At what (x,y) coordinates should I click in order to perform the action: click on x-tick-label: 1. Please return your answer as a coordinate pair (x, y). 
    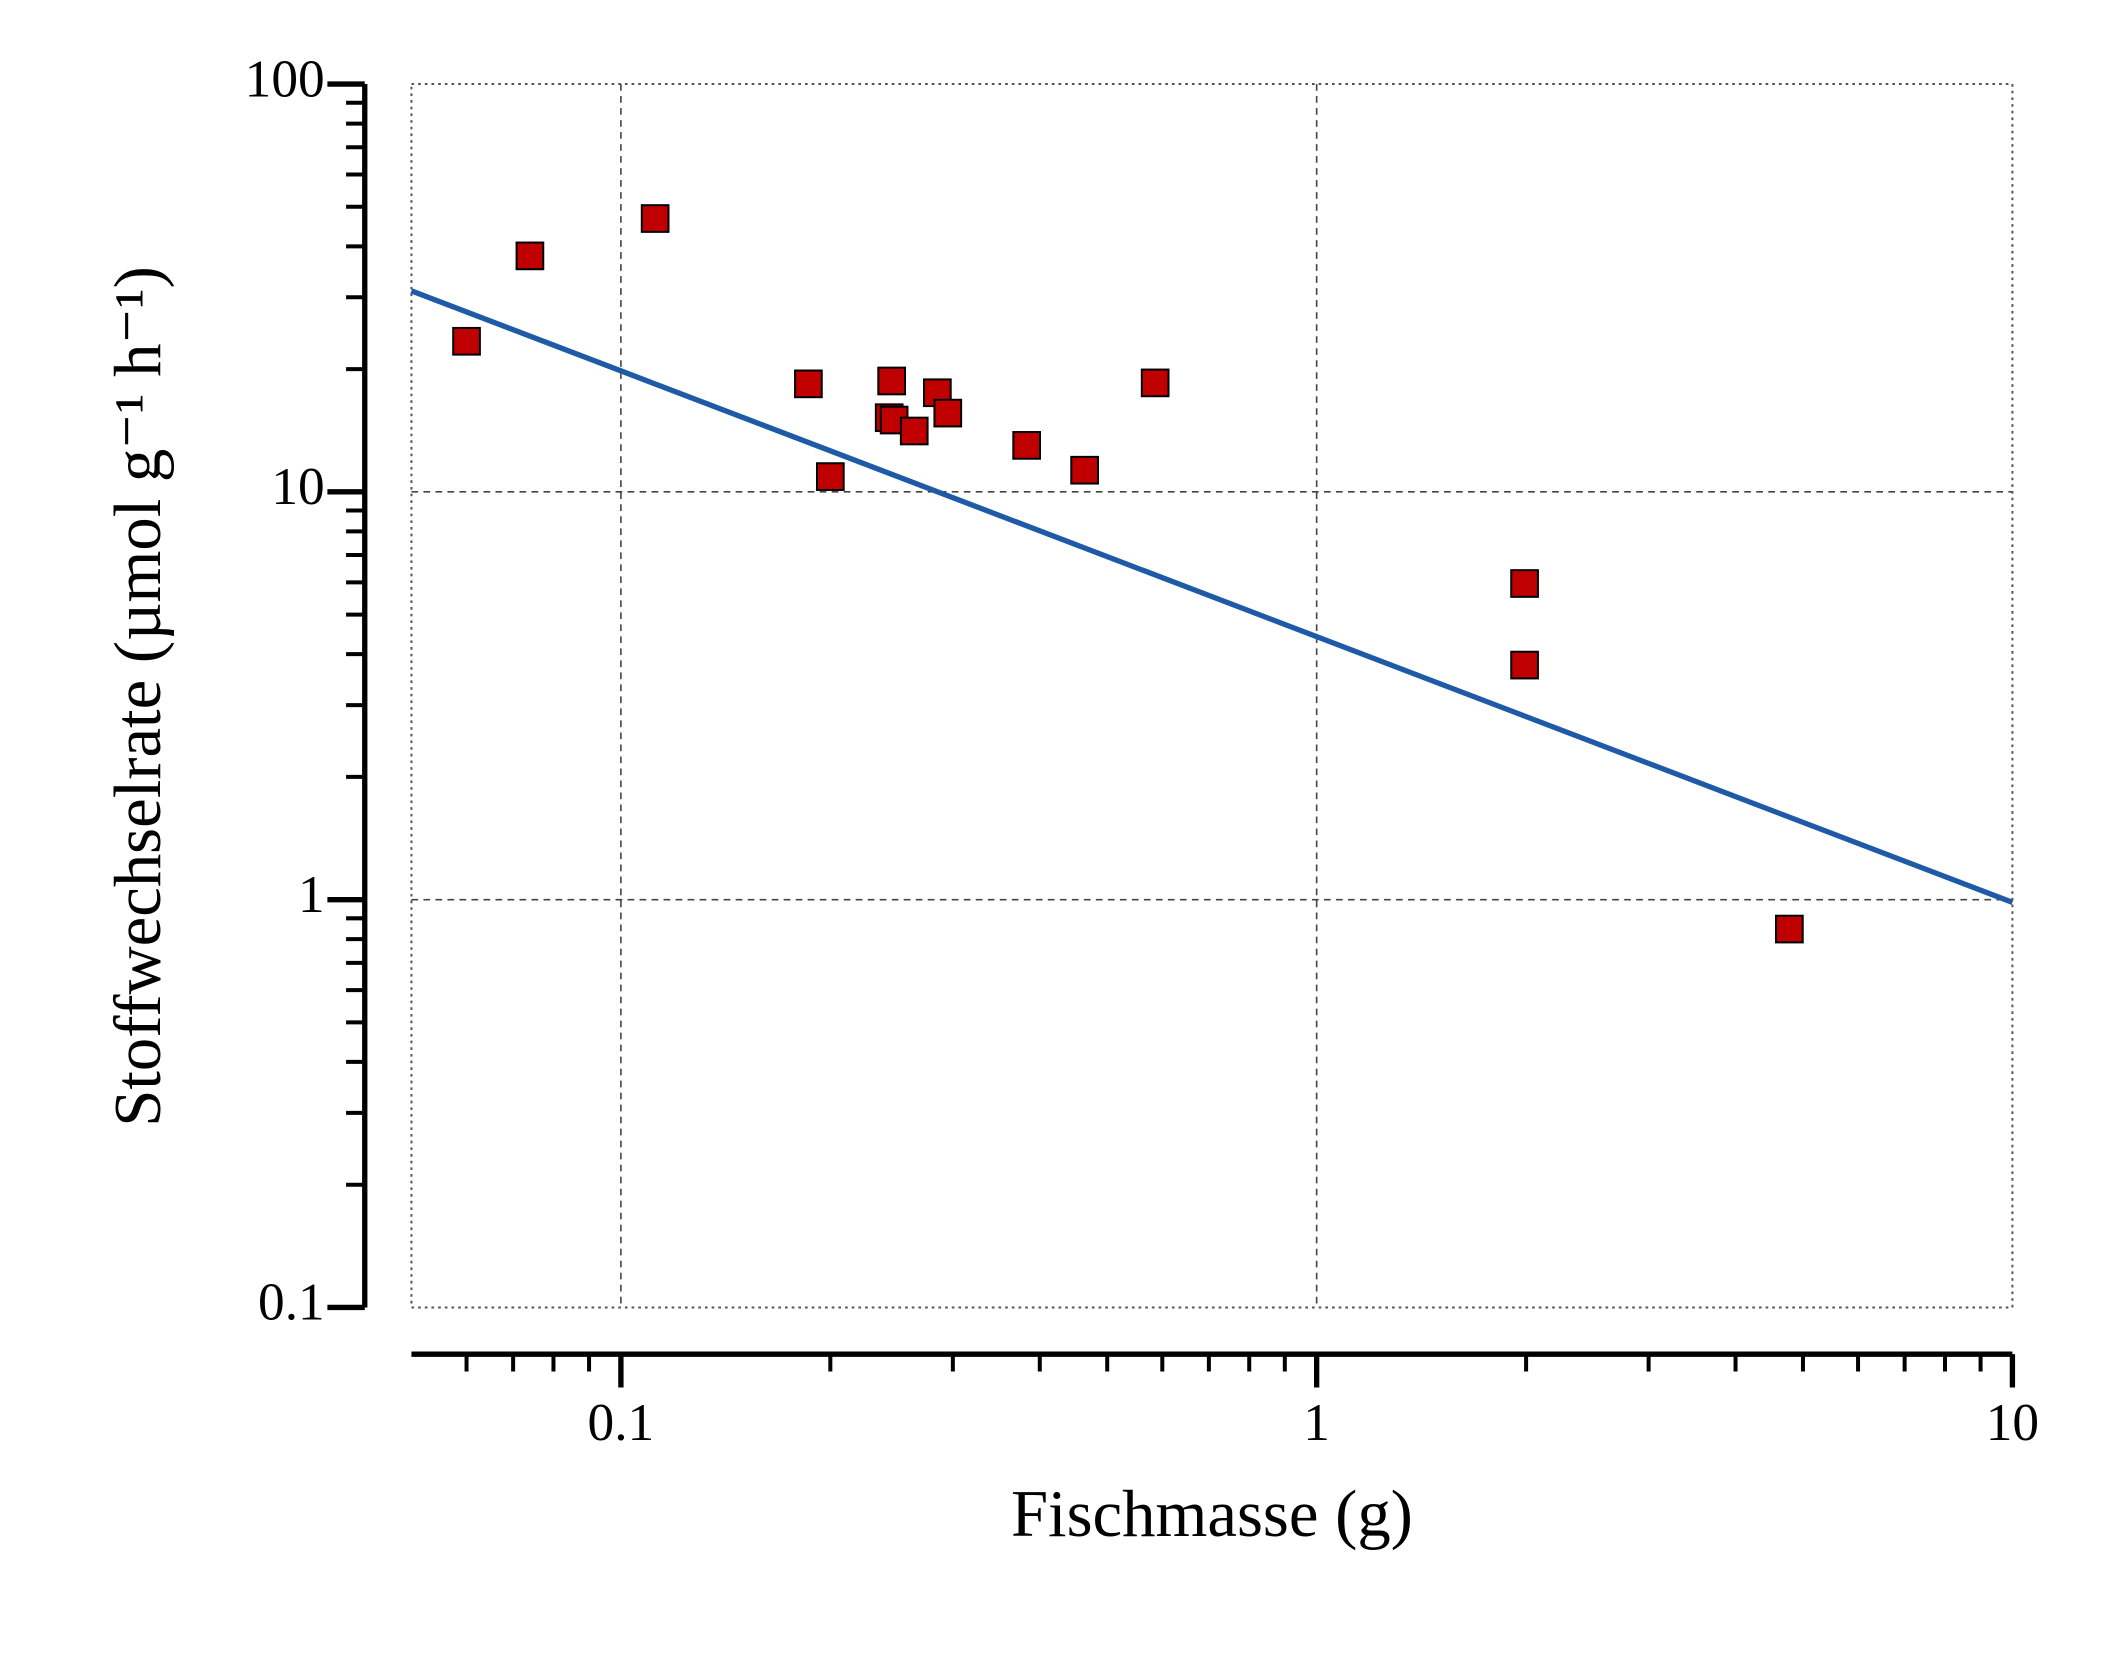
    Looking at the image, I should click on (1316, 1422).